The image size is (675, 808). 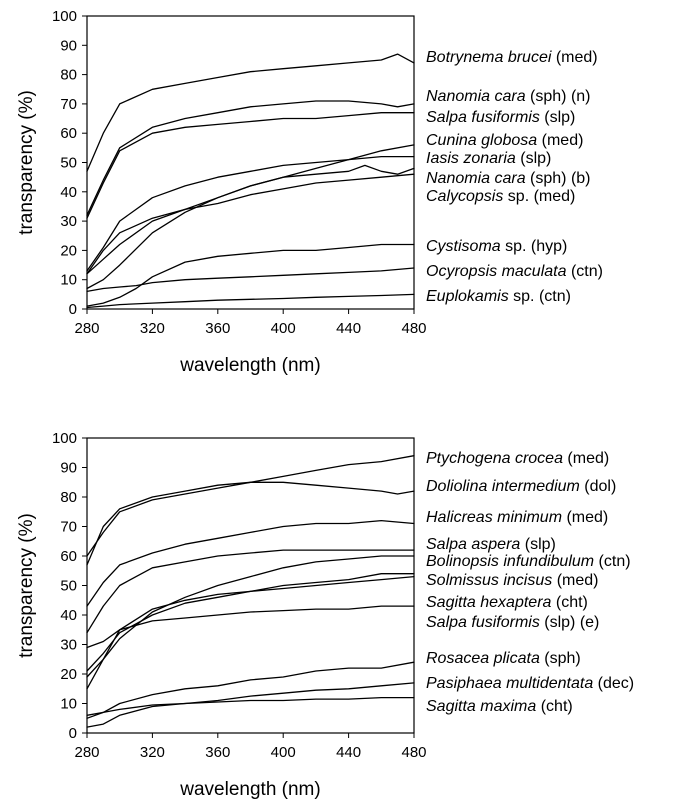 What do you see at coordinates (507, 602) in the screenshot?
I see `series-label: Sagitta hexaptera (cht)` at bounding box center [507, 602].